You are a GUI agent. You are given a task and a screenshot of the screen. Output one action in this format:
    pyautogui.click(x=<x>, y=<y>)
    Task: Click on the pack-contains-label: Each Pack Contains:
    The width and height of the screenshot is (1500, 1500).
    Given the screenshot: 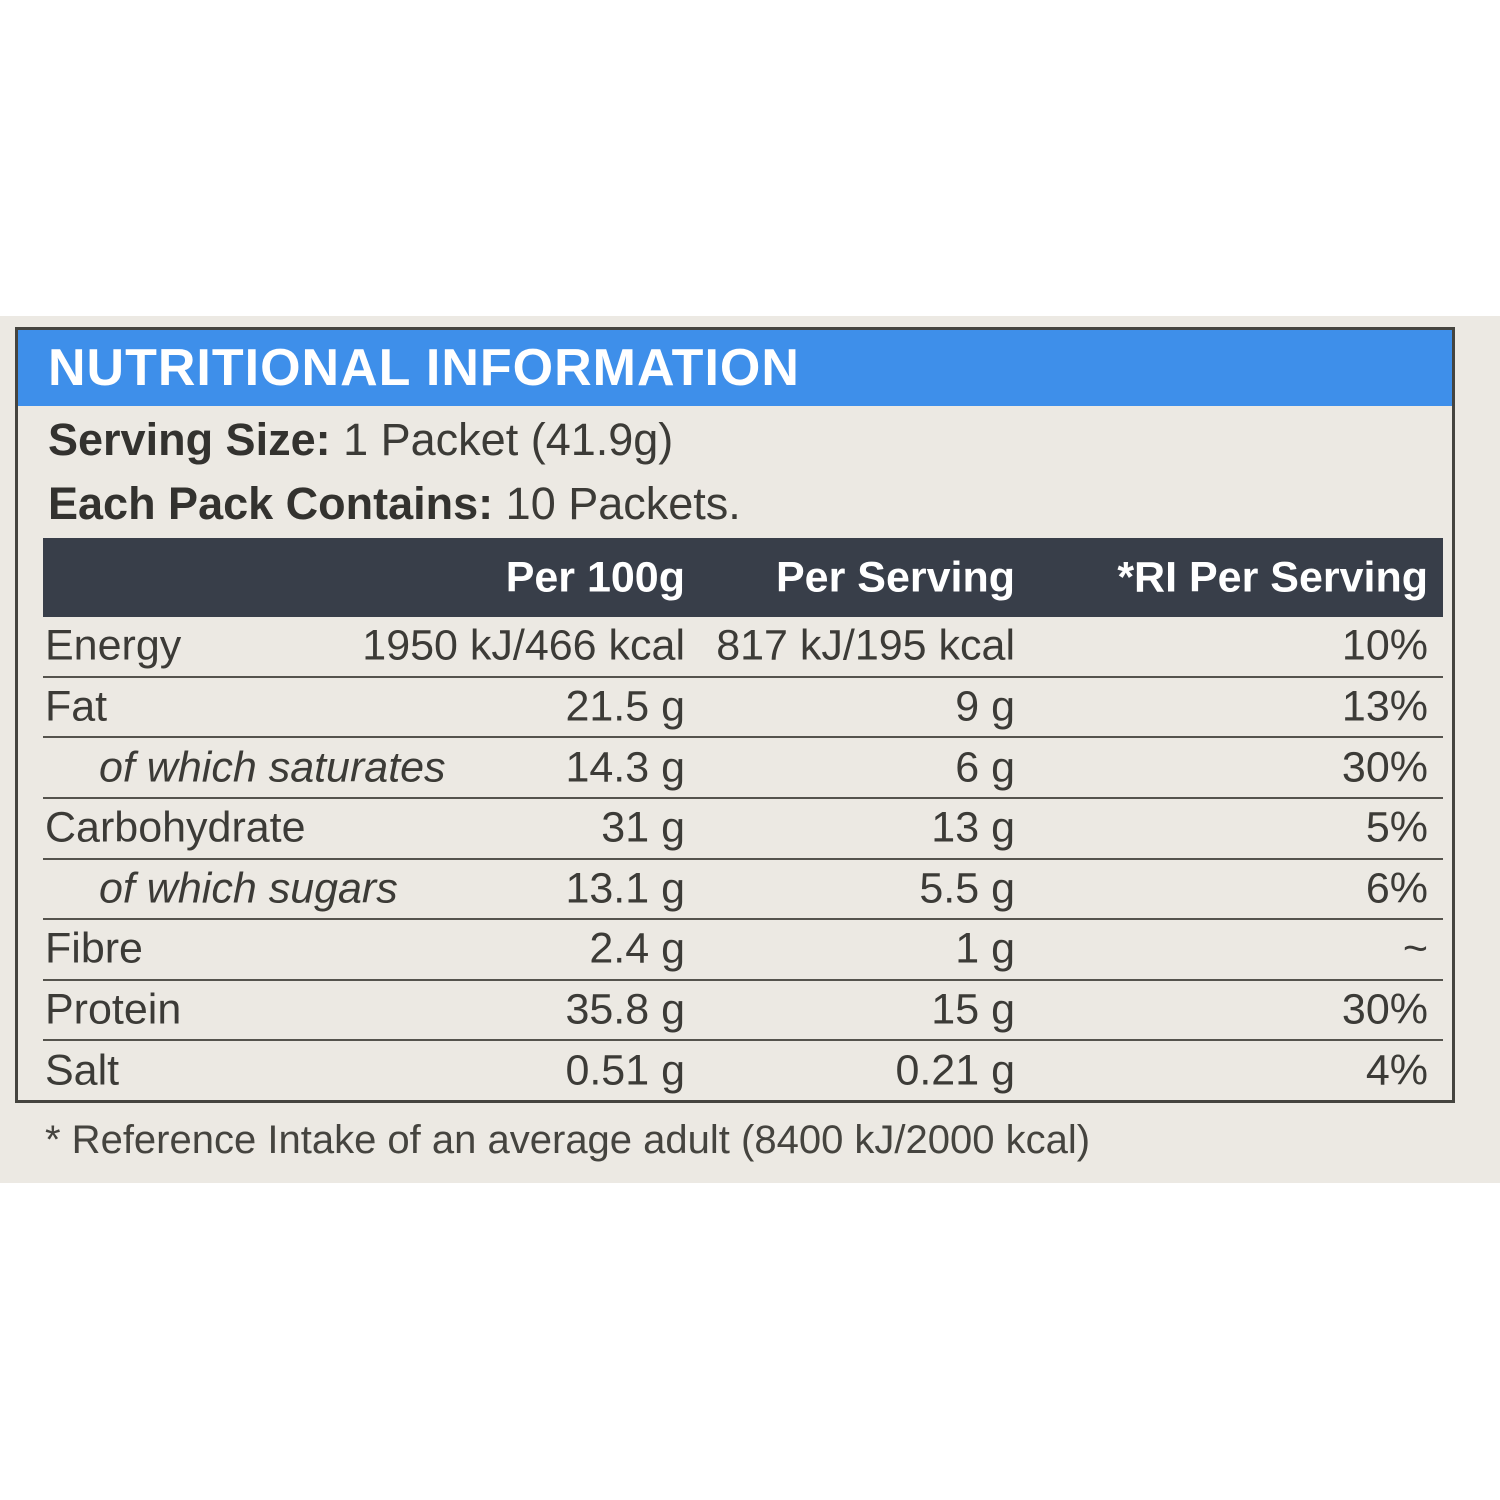 What is the action you would take?
    pyautogui.click(x=271, y=503)
    